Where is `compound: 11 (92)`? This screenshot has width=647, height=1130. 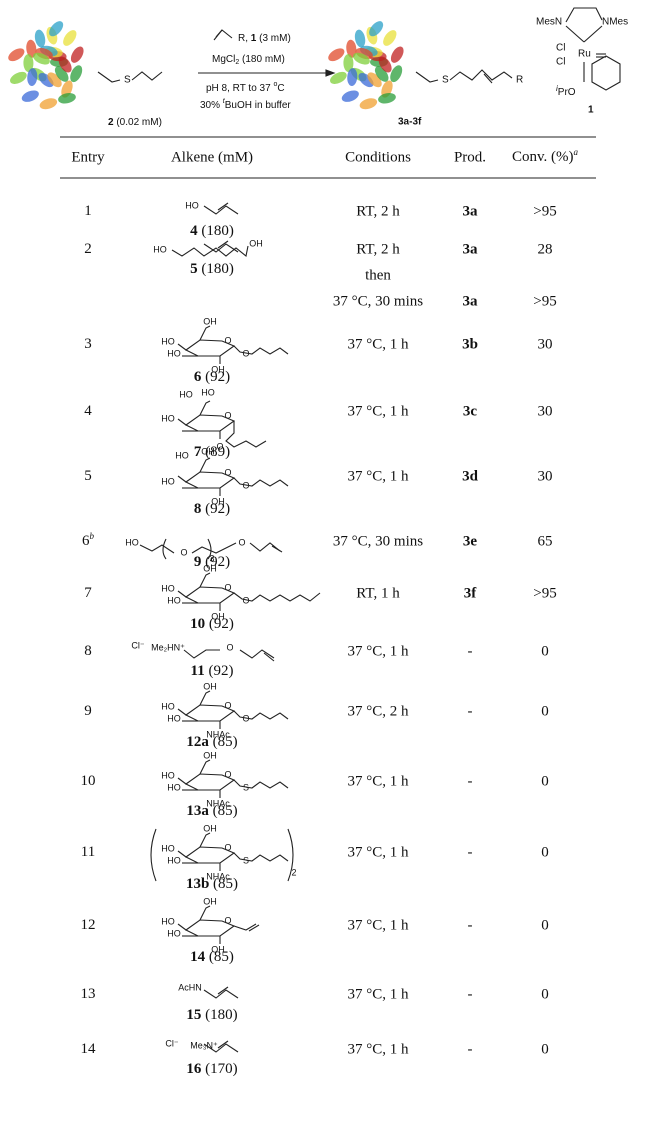
compound: 11 (92) is located at coordinates (212, 671).